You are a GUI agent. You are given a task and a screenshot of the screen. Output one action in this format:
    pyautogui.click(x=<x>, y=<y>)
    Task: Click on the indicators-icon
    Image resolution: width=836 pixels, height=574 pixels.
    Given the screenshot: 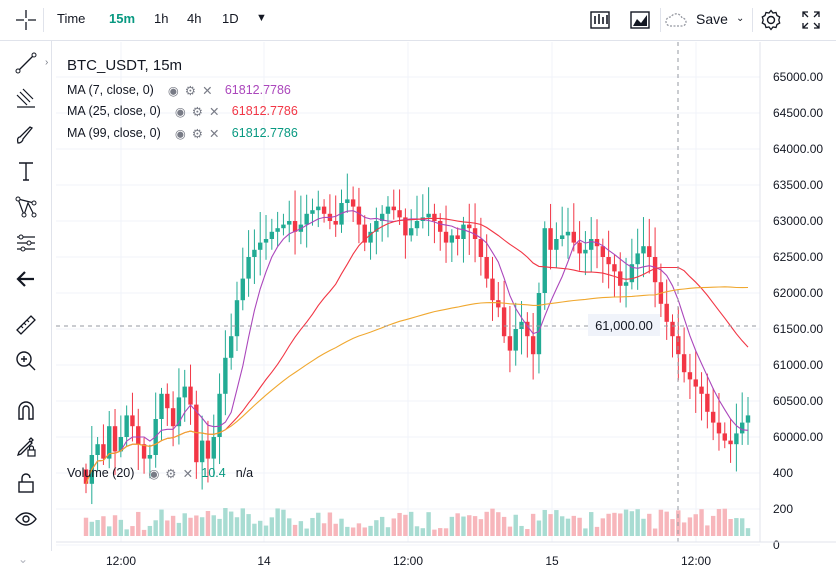 What is the action you would take?
    pyautogui.click(x=600, y=20)
    